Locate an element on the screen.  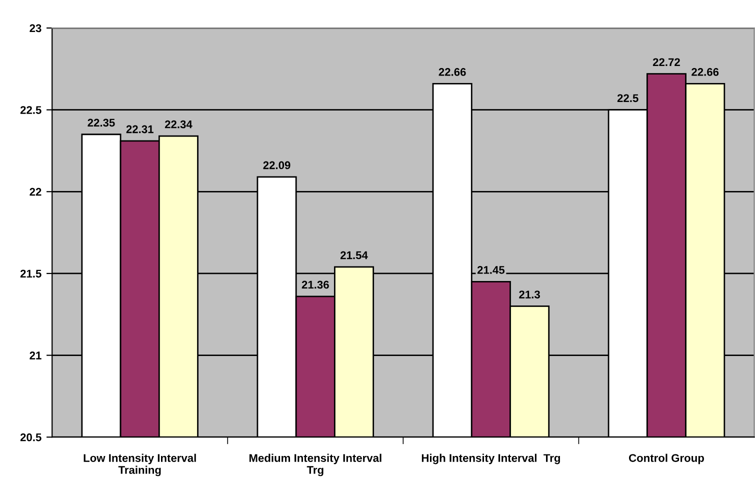
data-label: 22.34 is located at coordinates (178, 124).